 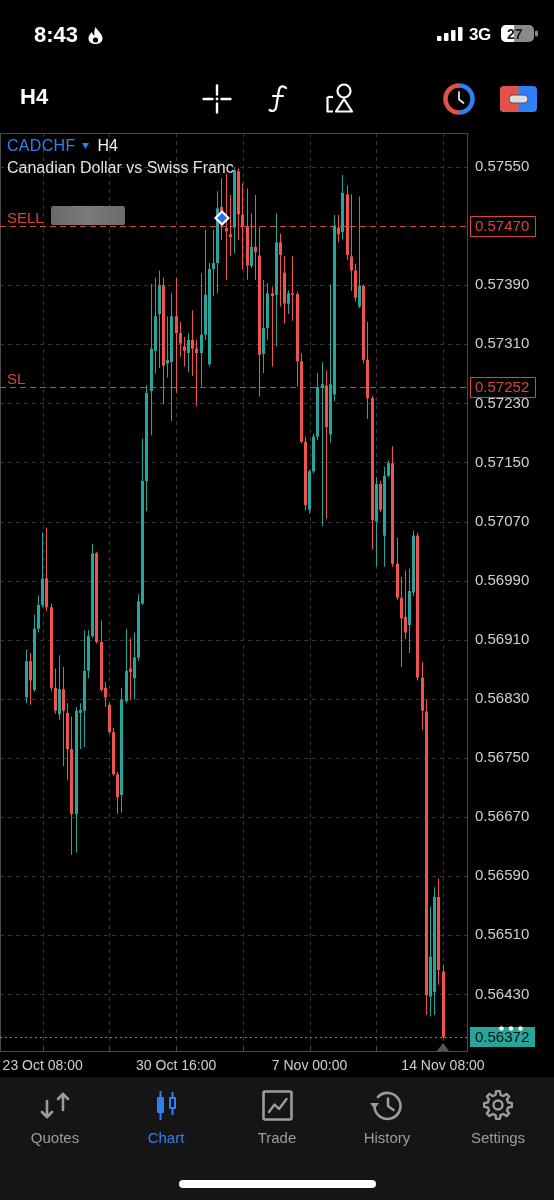 I want to click on x-tick-label: 23 Oct 08:00, so click(x=42, y=1065).